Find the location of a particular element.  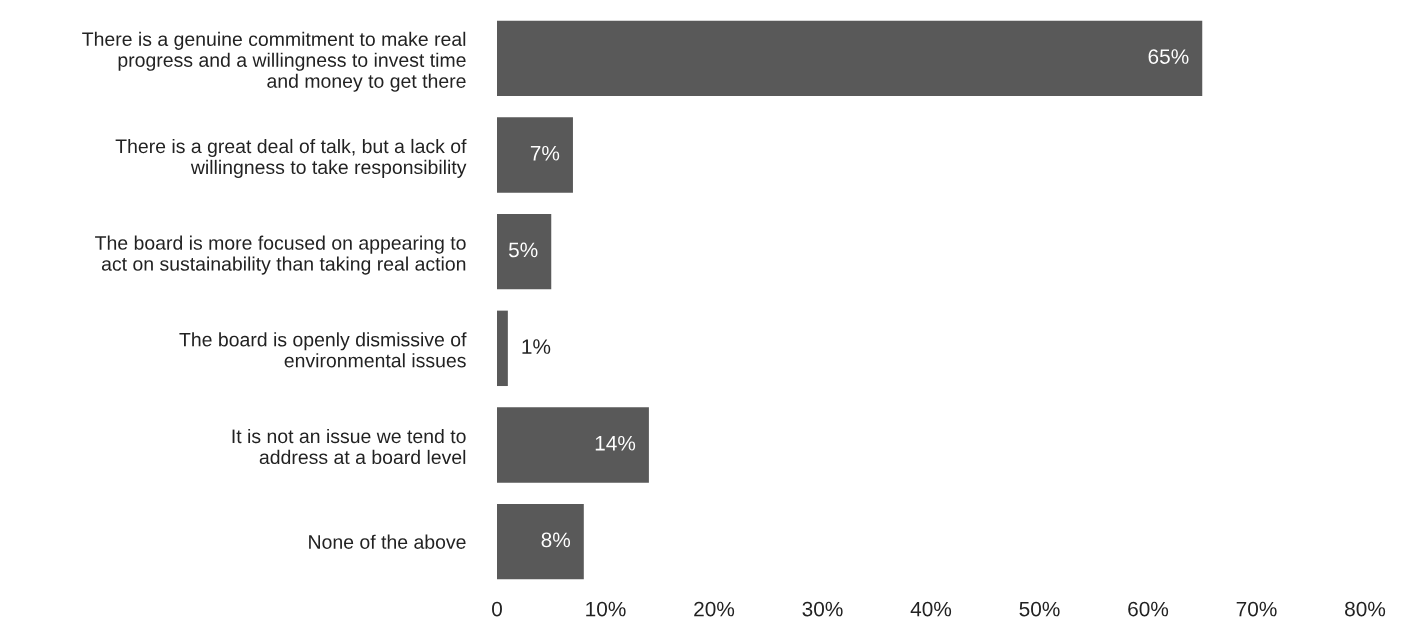

data-label: 65% is located at coordinates (1168, 56).